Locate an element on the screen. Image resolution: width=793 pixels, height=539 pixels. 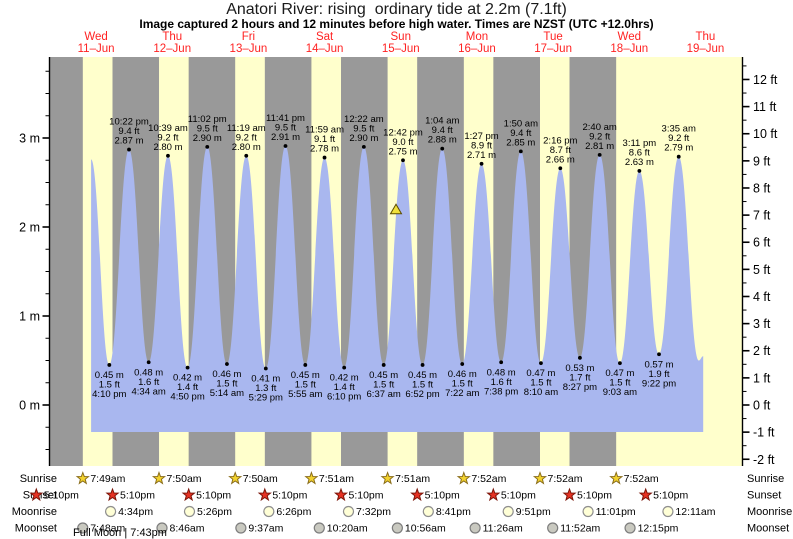
moonset-time: 11:52am is located at coordinates (580, 529).